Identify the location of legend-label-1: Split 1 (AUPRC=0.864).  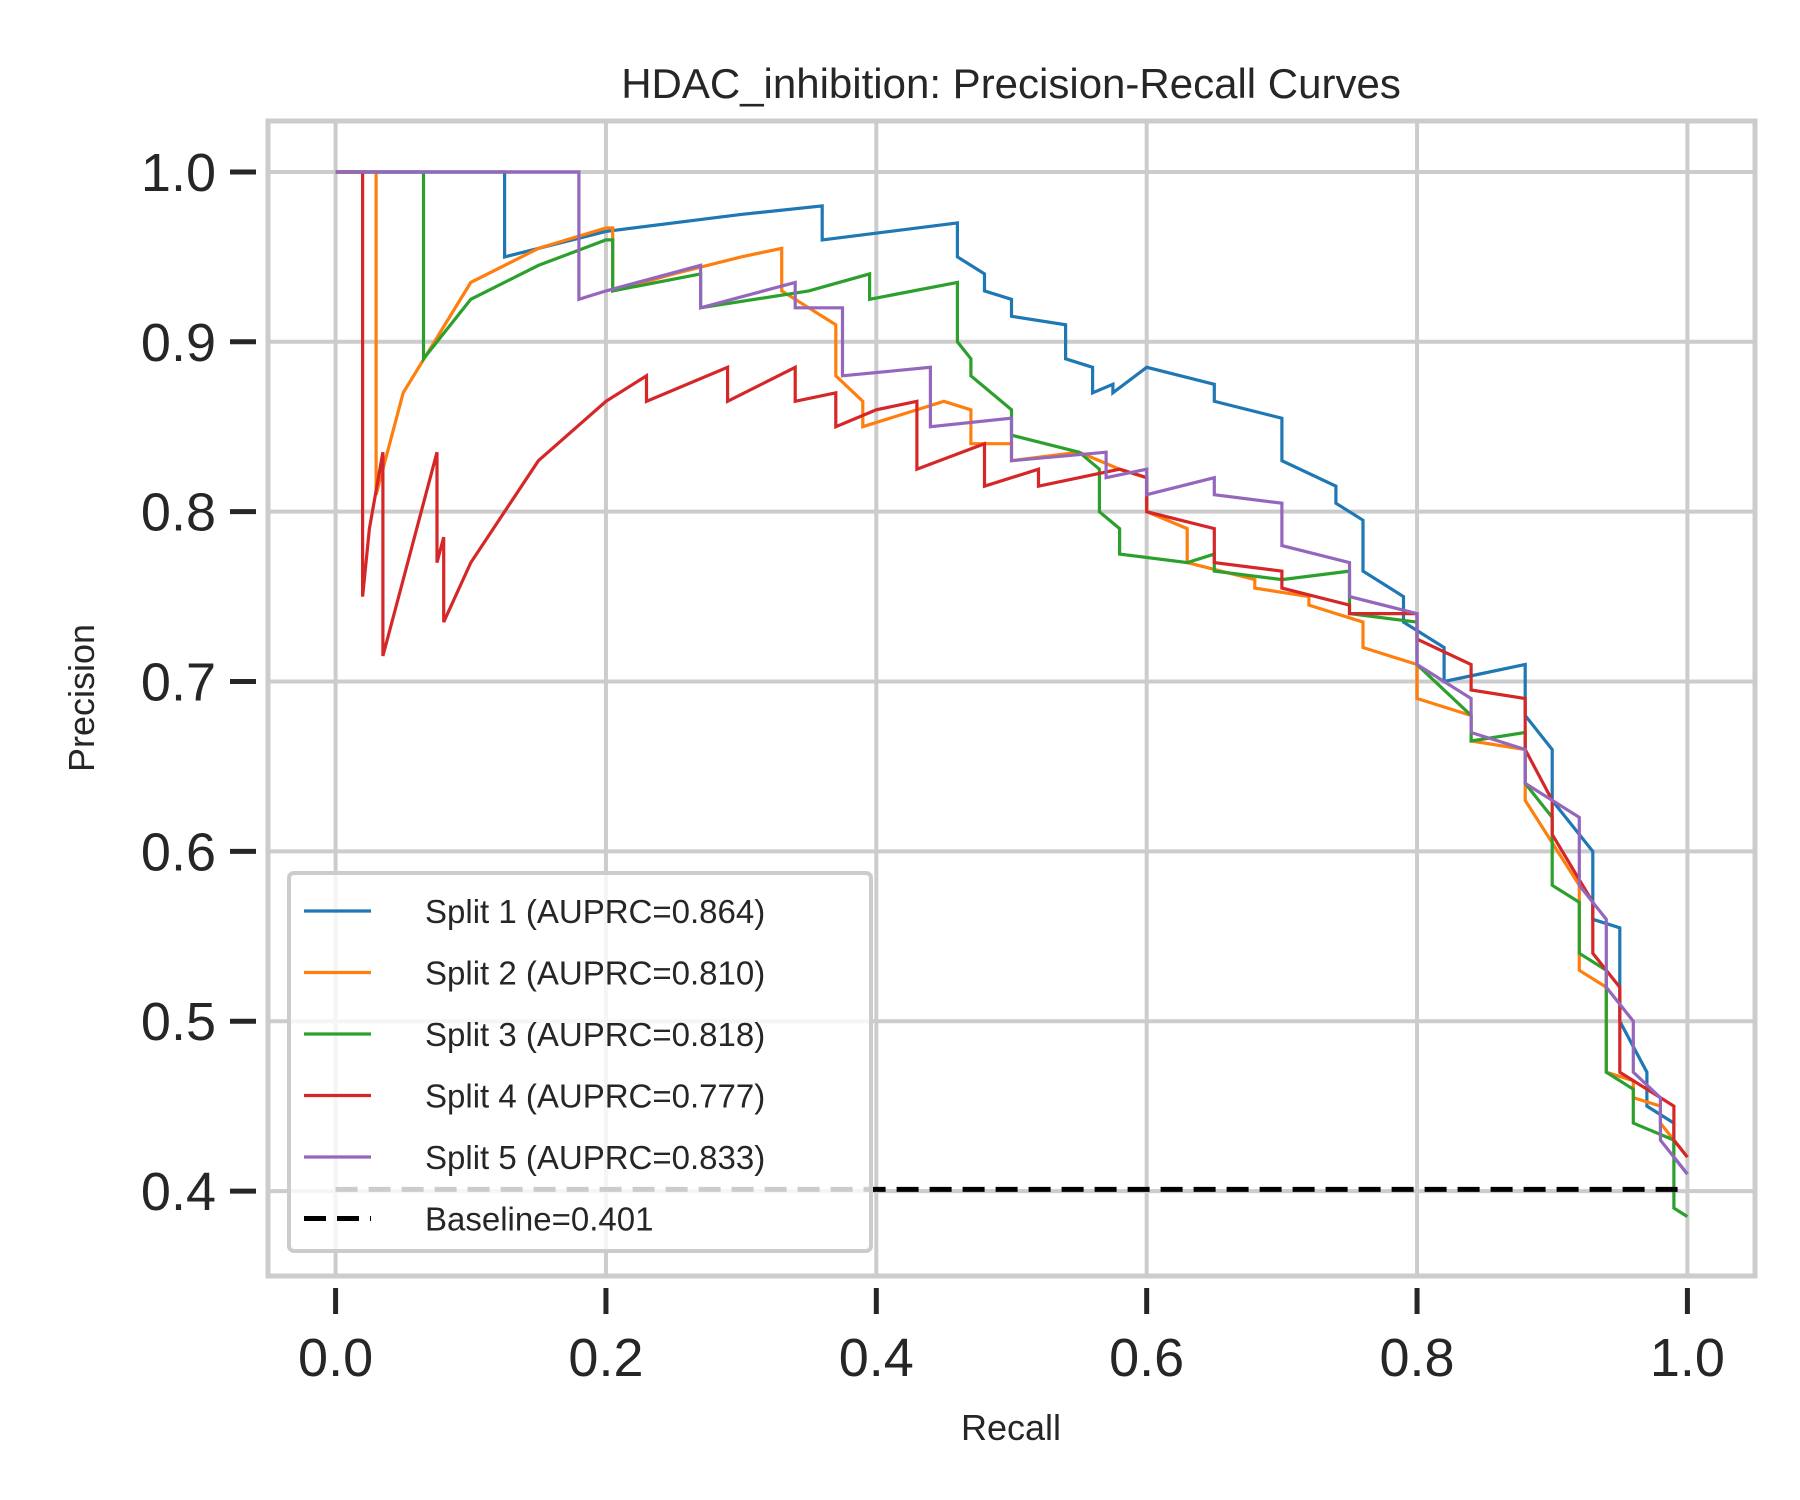
(595, 911).